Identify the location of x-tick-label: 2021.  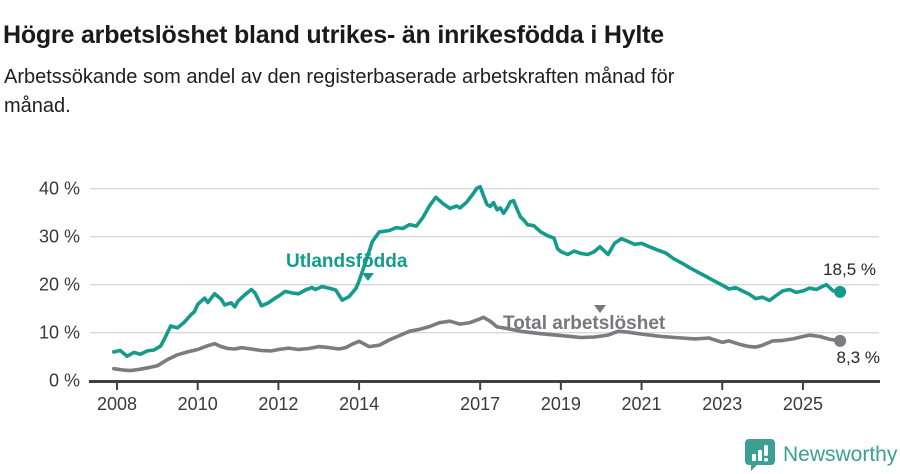
(642, 404).